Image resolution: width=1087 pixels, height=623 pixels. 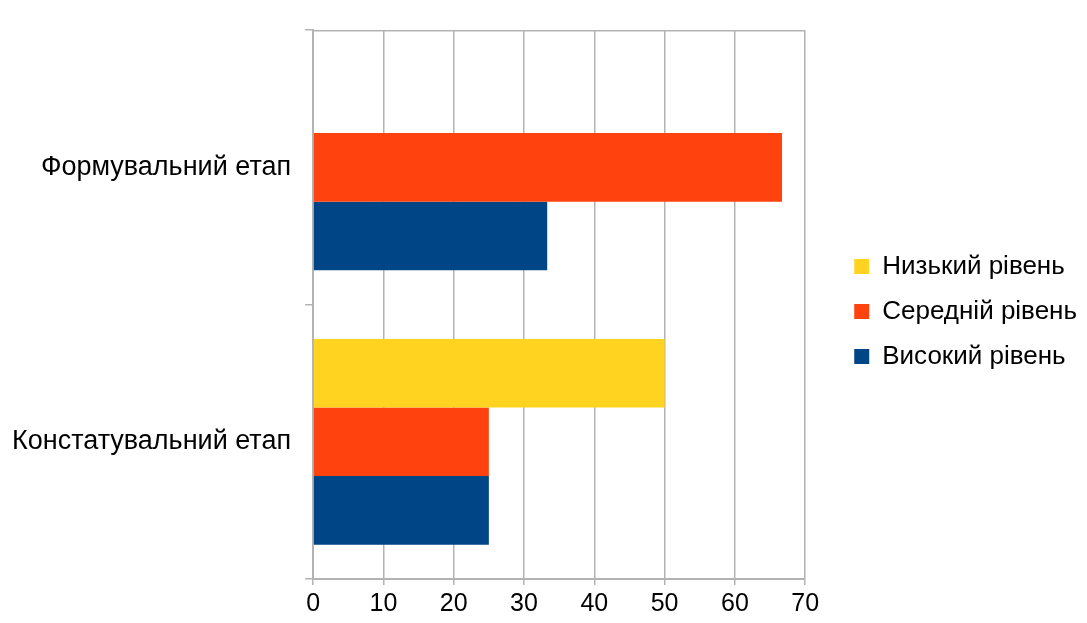 I want to click on x-tick-label: 30, so click(x=524, y=601).